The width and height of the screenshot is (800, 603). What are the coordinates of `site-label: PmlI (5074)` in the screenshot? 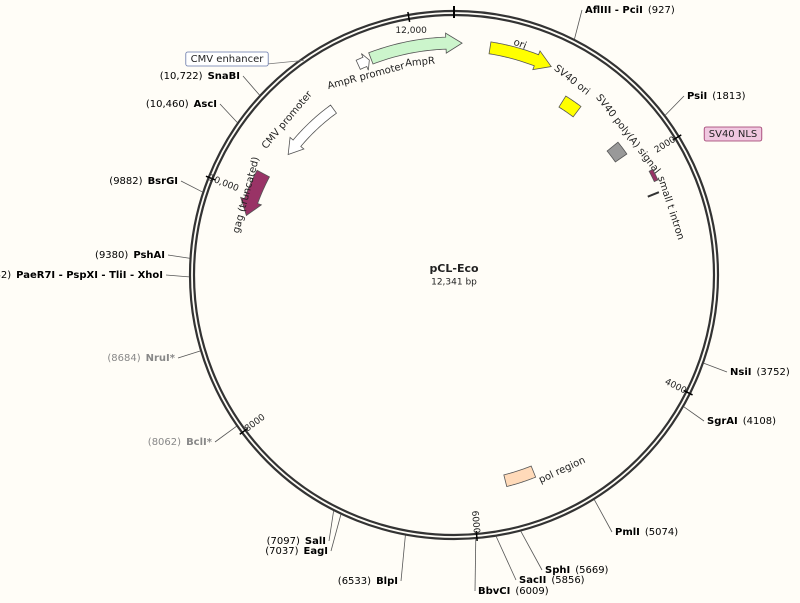 It's located at (646, 532).